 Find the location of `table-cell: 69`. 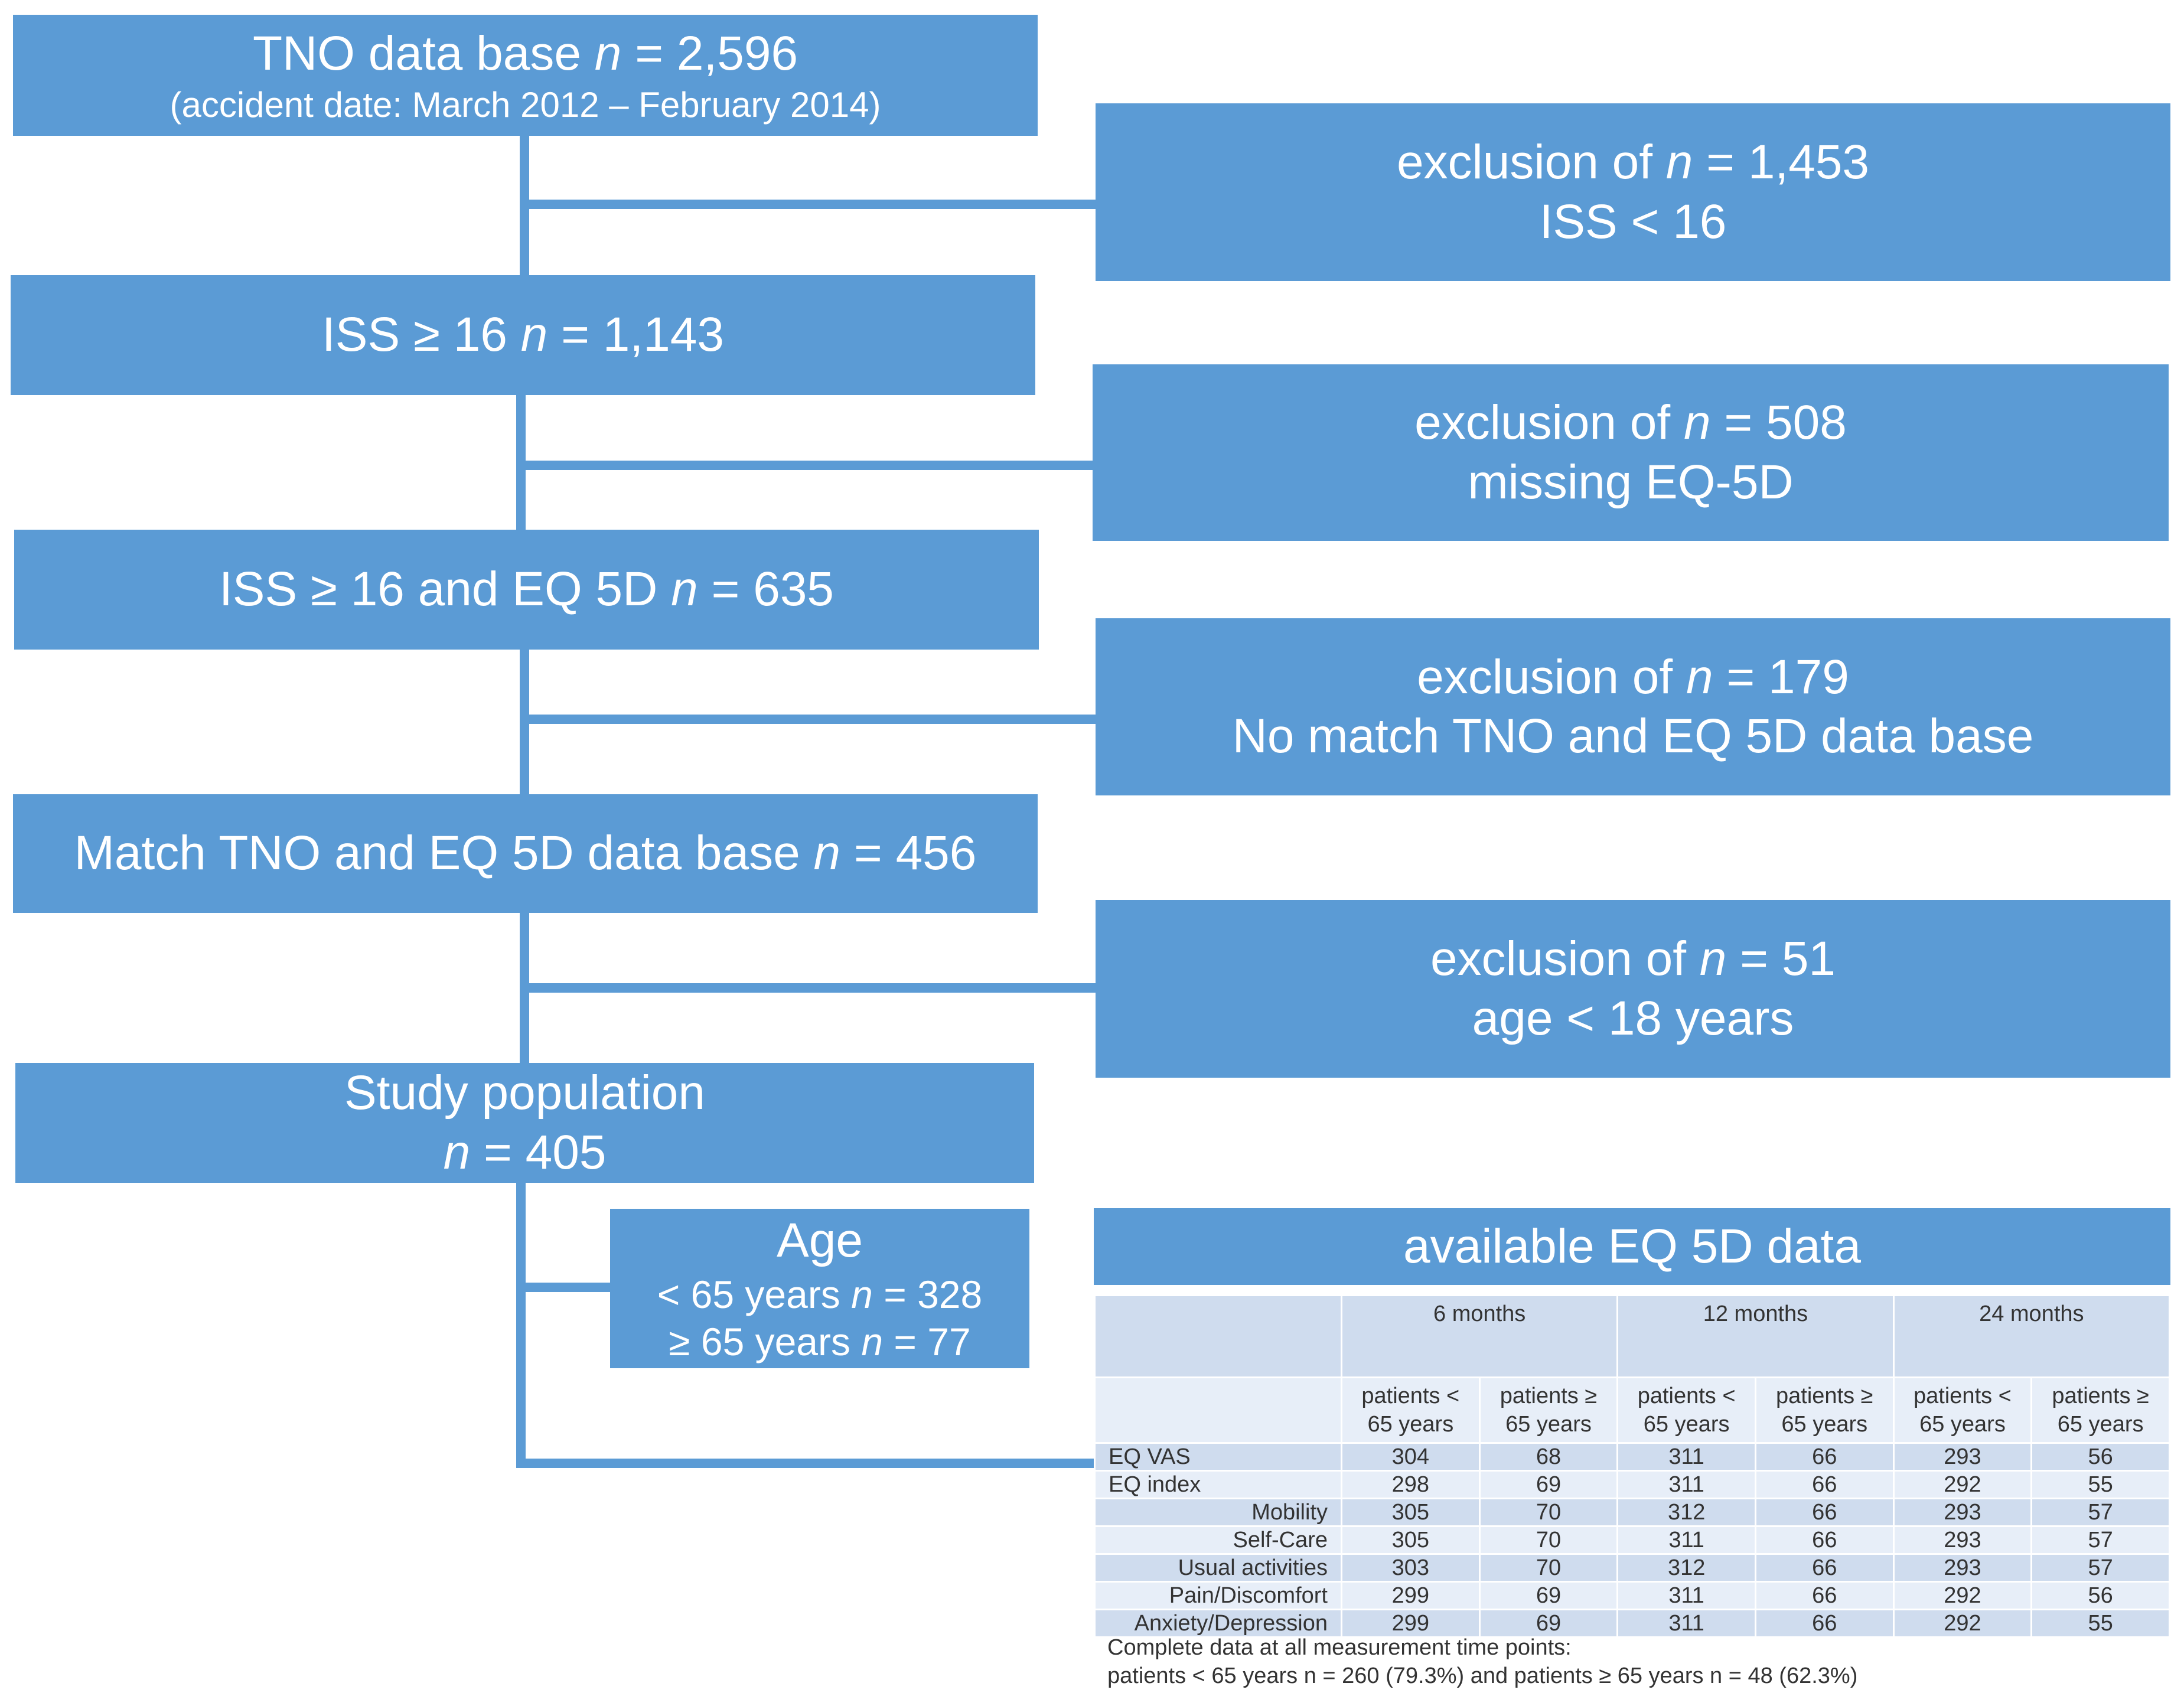

table-cell: 69 is located at coordinates (1548, 1624).